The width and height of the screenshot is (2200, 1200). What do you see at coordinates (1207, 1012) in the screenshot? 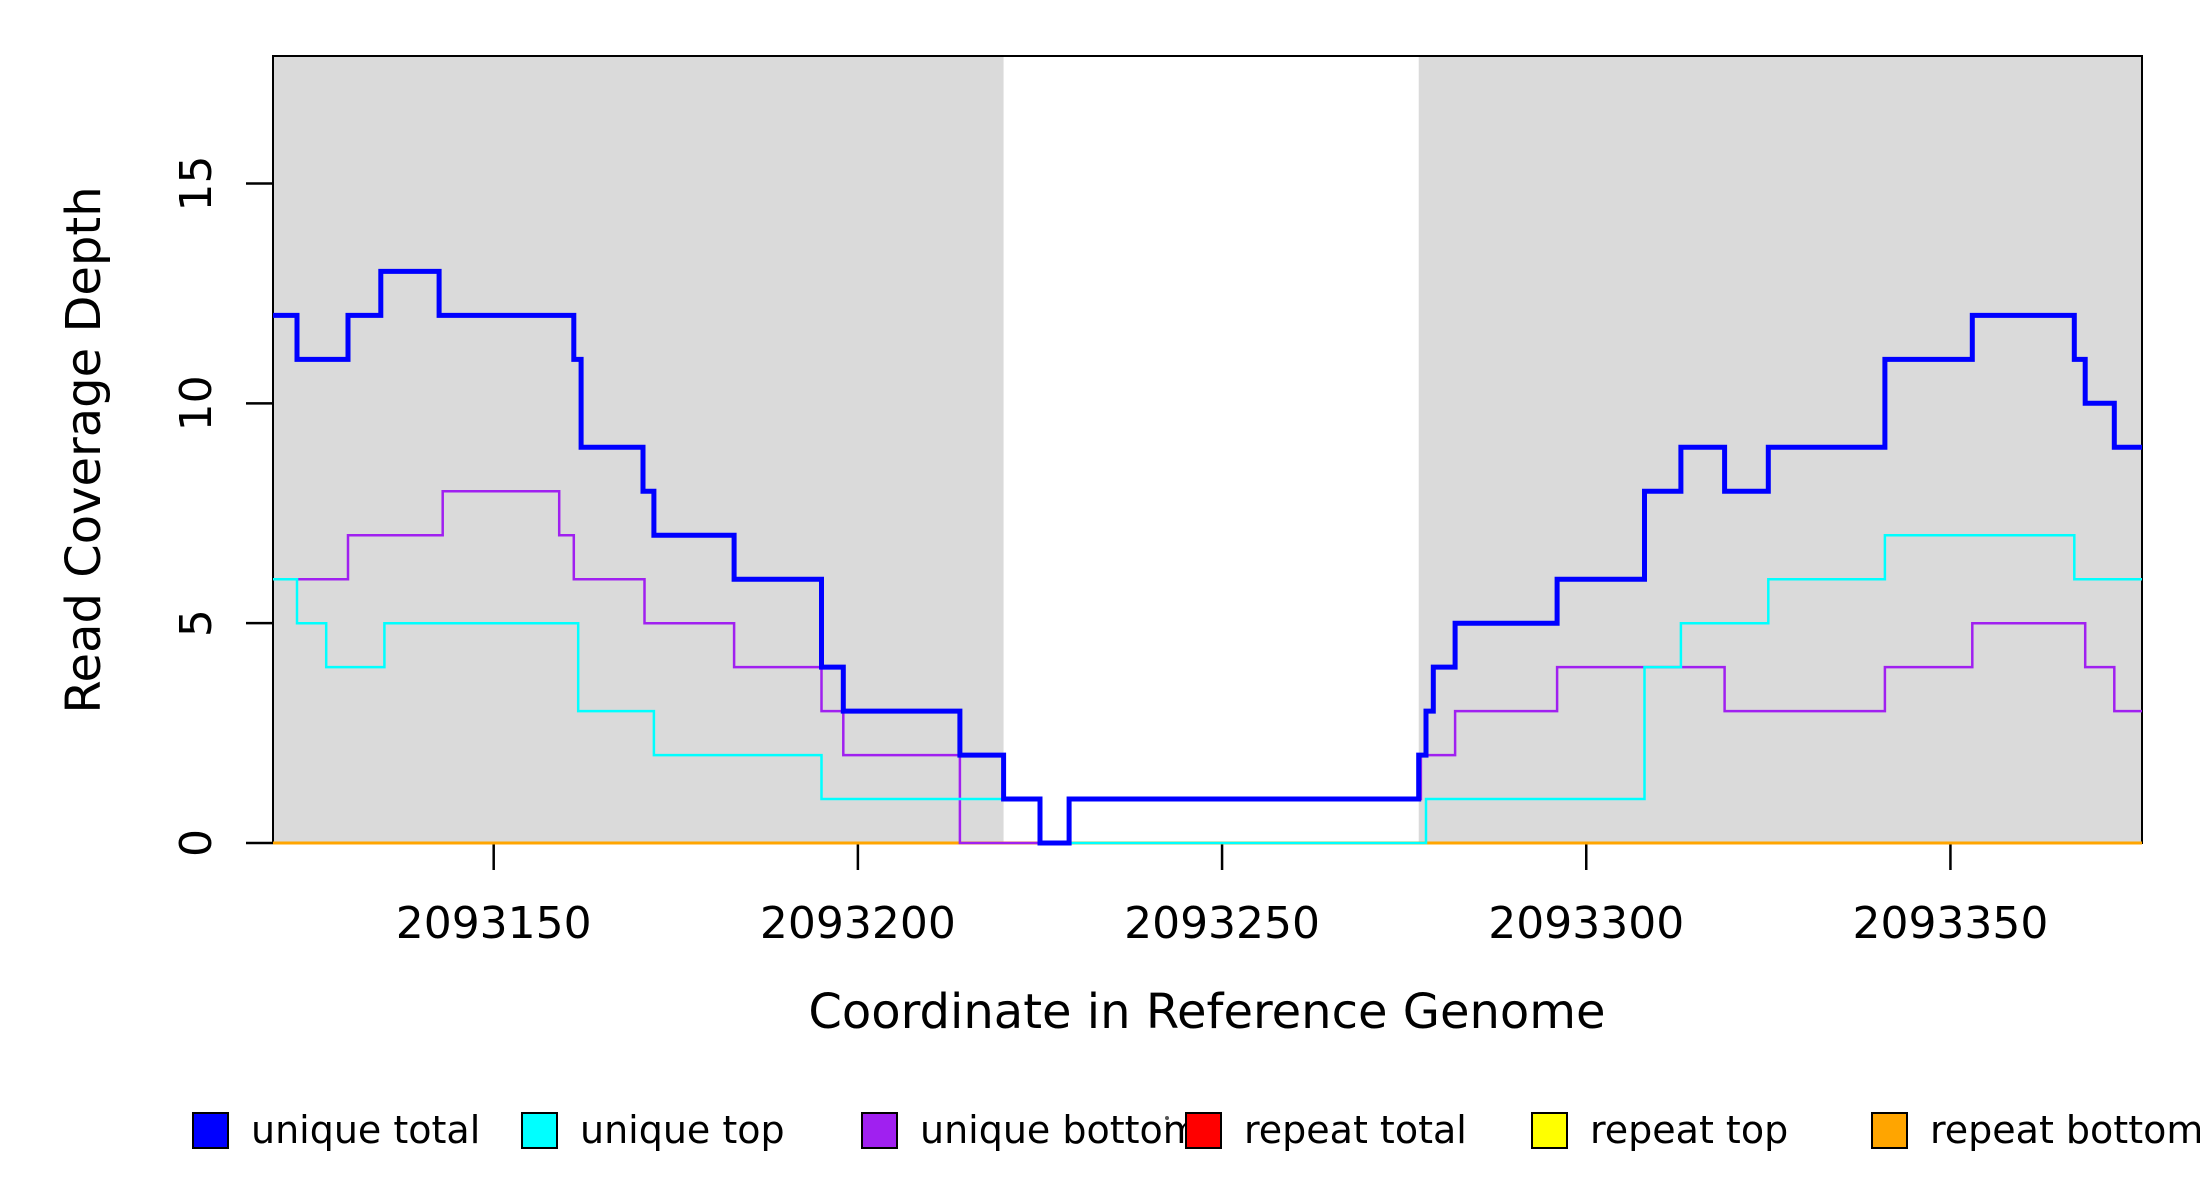
I see `x-axis-title: Coordinate in Reference Genome` at bounding box center [1207, 1012].